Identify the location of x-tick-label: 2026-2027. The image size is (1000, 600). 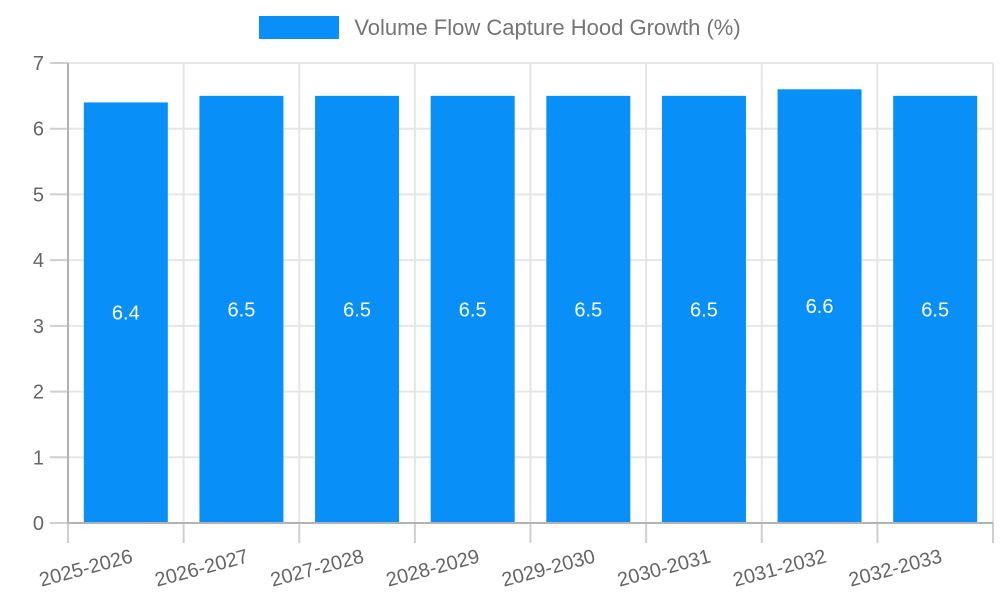
(202, 569).